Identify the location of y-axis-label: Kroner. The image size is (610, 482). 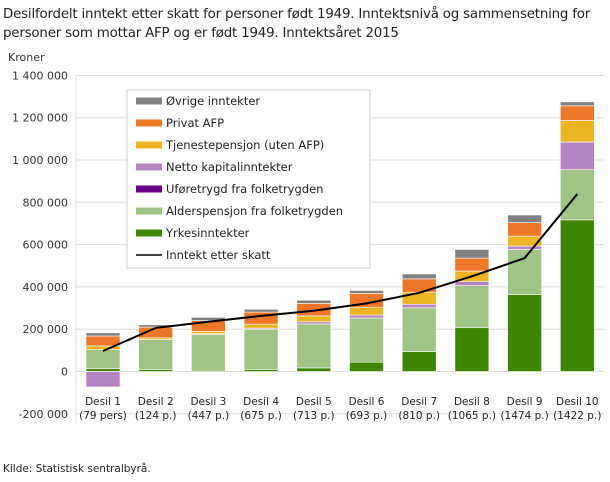
(26, 57).